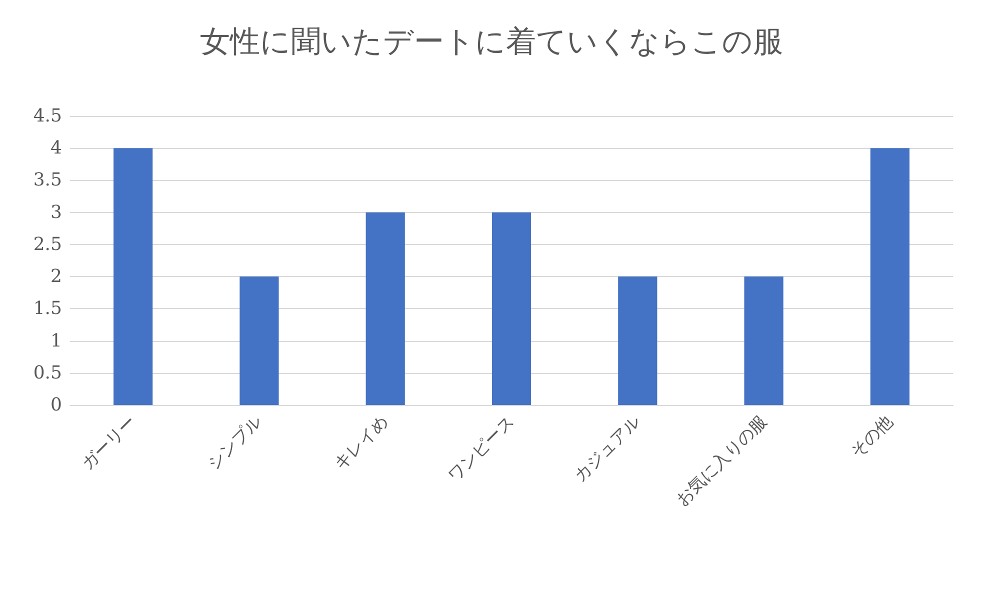 Image resolution: width=983 pixels, height=591 pixels. I want to click on y-tick-label: 4, so click(56, 148).